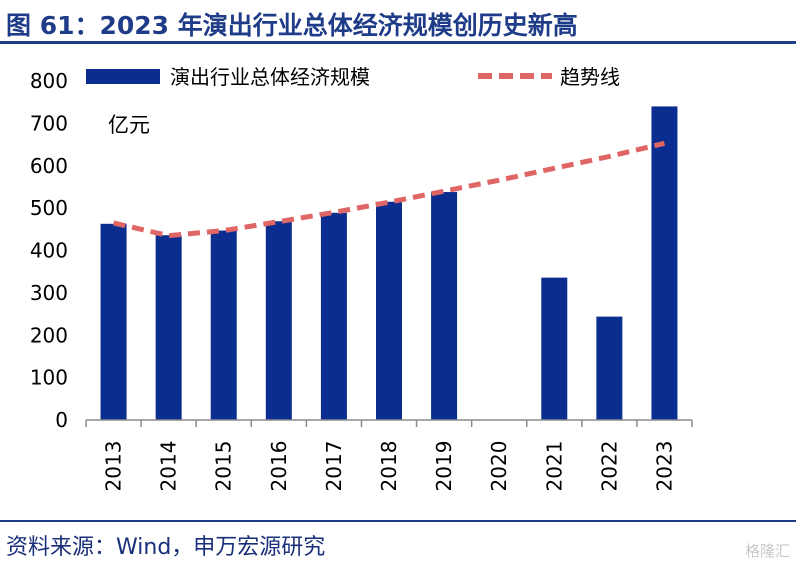 Image resolution: width=796 pixels, height=569 pixels. I want to click on y-tick-label: 300, so click(49, 293).